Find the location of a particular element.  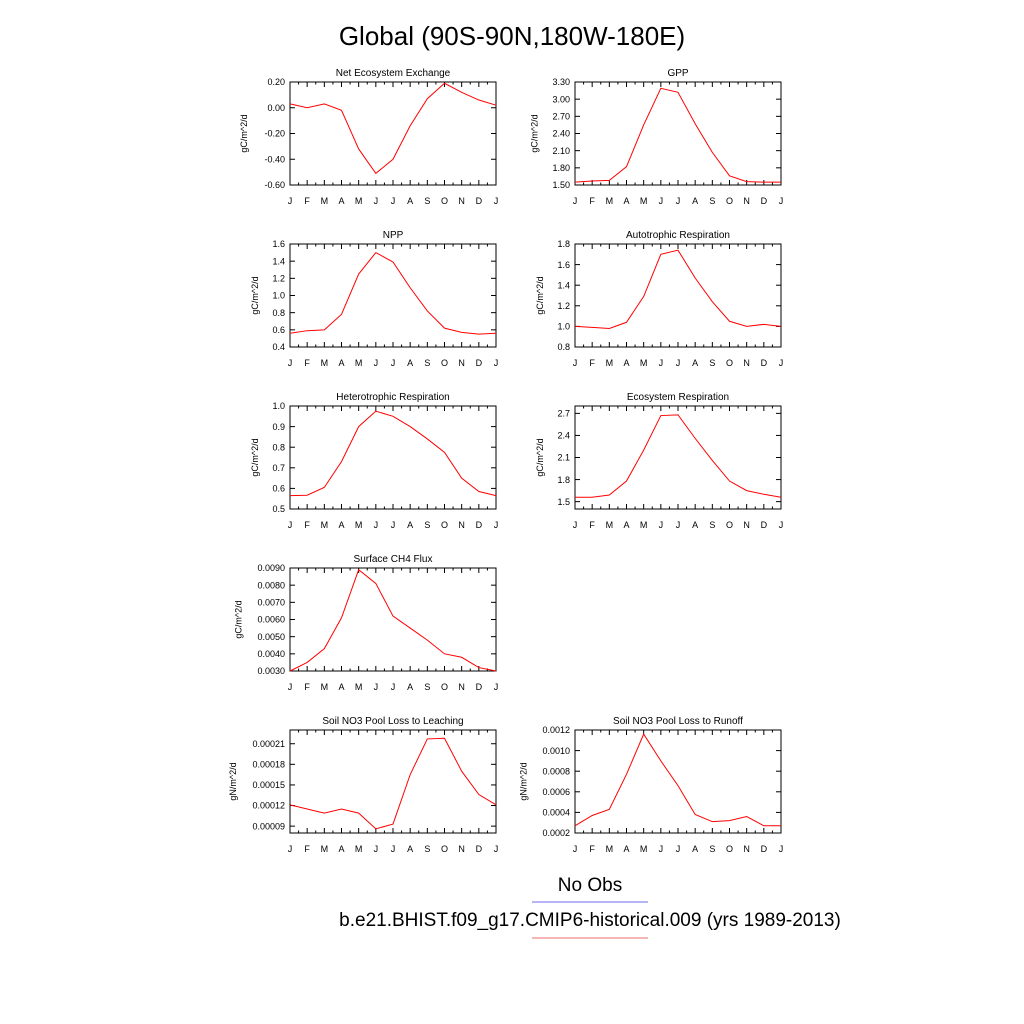

y-tick-label: 0.00018 is located at coordinates (268, 765).